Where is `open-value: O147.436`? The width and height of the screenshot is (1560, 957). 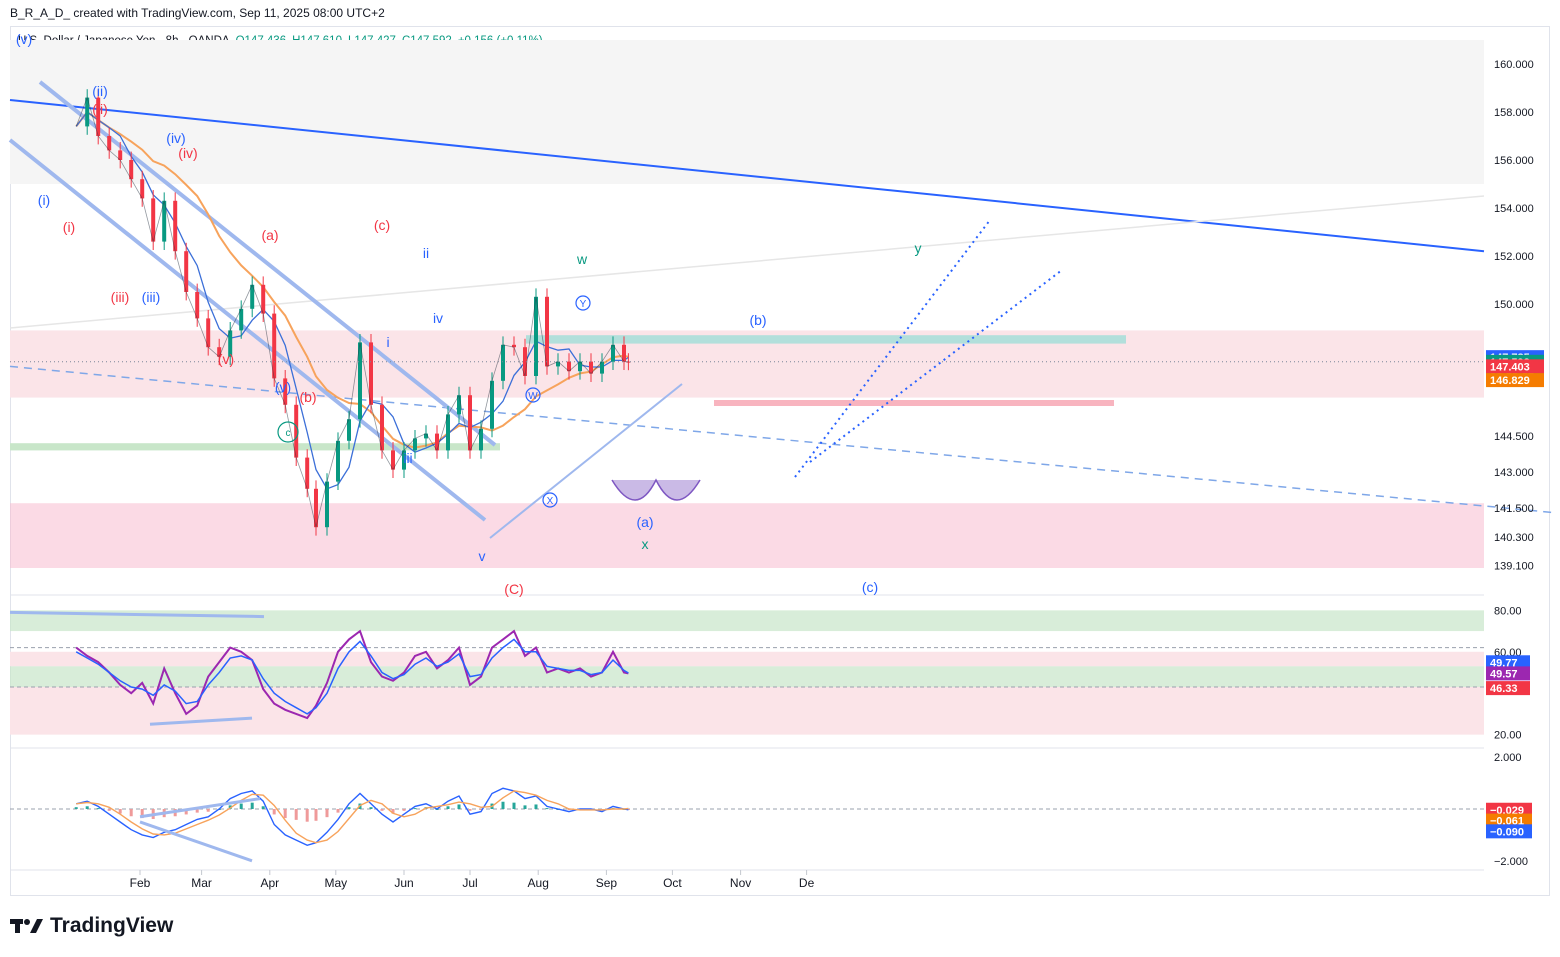
open-value: O147.436 is located at coordinates (261, 41).